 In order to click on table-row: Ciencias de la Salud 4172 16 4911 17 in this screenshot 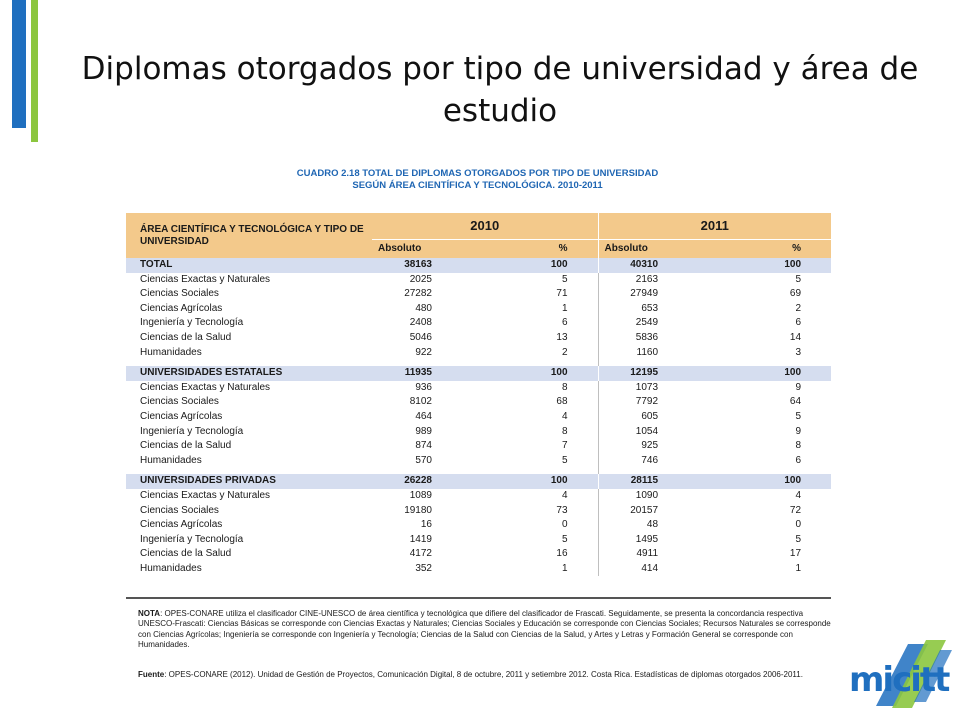, I will do `click(478, 554)`.